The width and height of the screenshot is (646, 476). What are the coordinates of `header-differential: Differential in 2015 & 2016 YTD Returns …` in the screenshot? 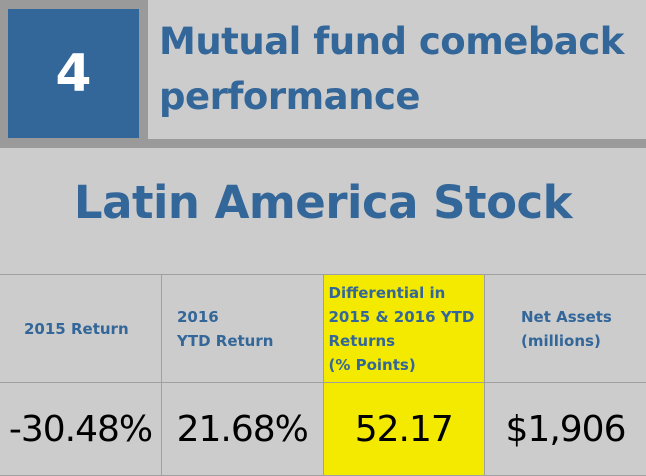 It's located at (404, 329).